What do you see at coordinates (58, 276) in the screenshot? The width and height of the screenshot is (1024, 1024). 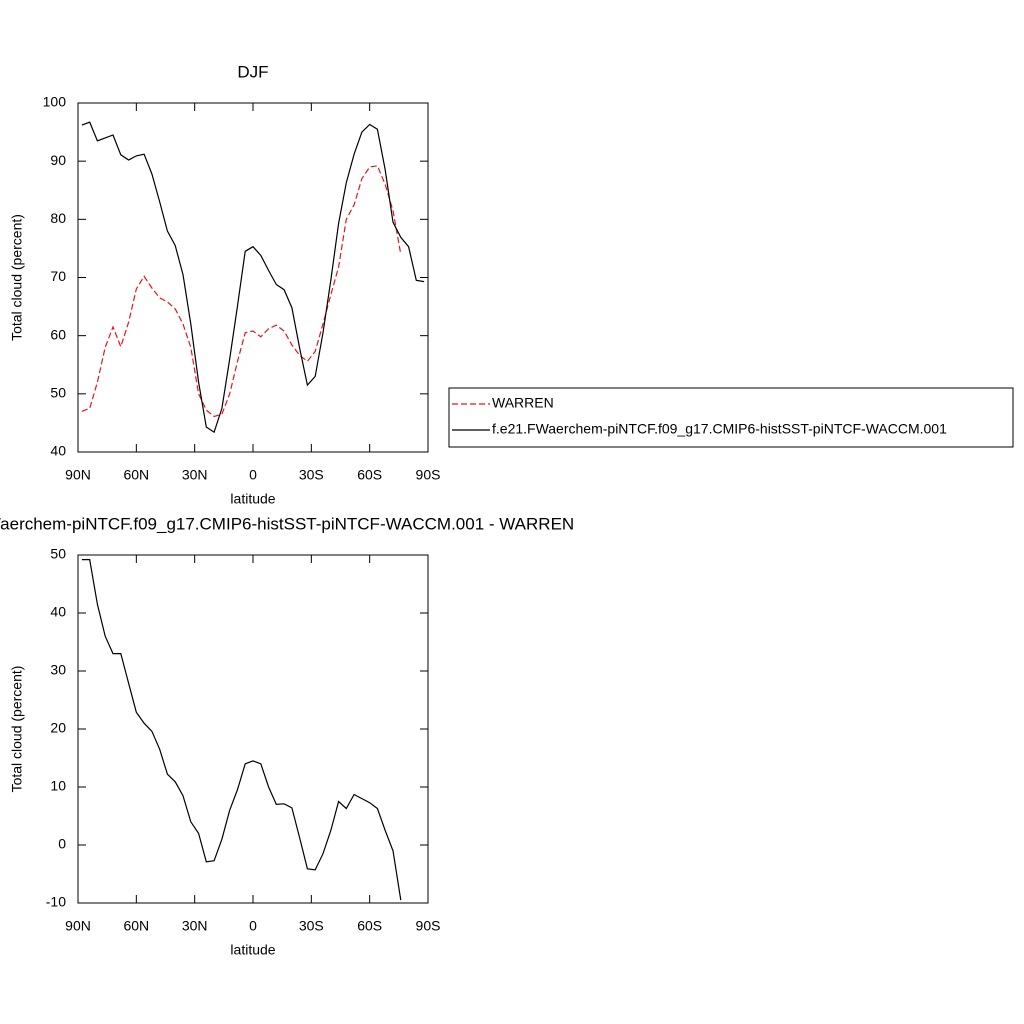 I see `y-tick-label: 70` at bounding box center [58, 276].